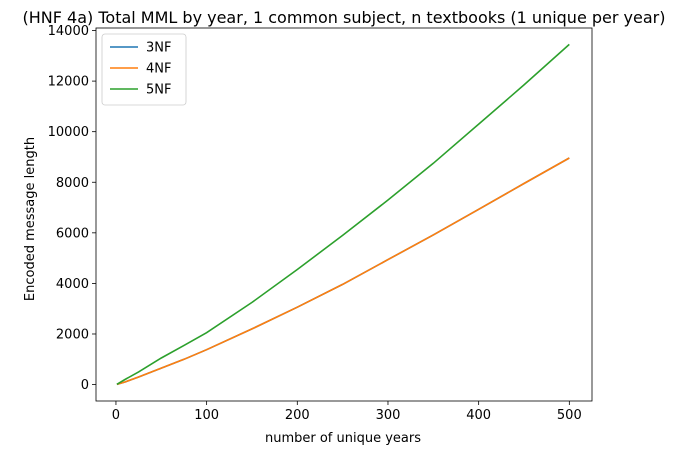  What do you see at coordinates (68, 132) in the screenshot?
I see `y-tick-label: 10000` at bounding box center [68, 132].